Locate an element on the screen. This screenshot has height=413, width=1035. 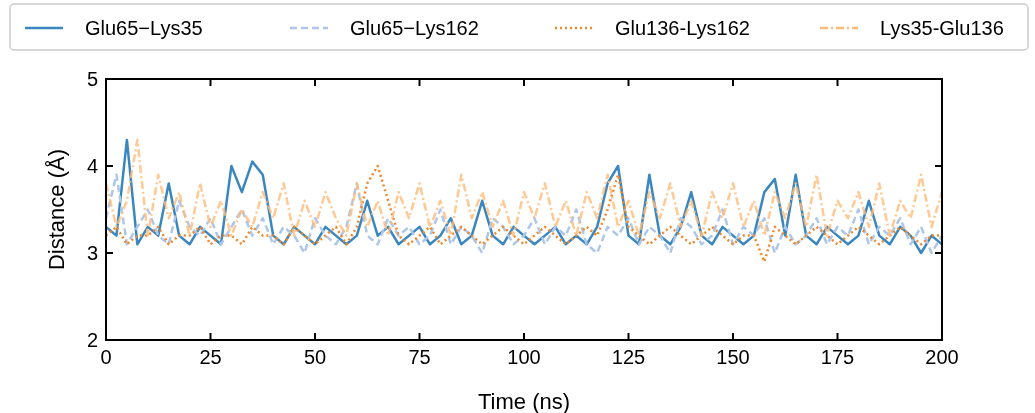
y-axis-title: Distance (Å) is located at coordinates (56, 209).